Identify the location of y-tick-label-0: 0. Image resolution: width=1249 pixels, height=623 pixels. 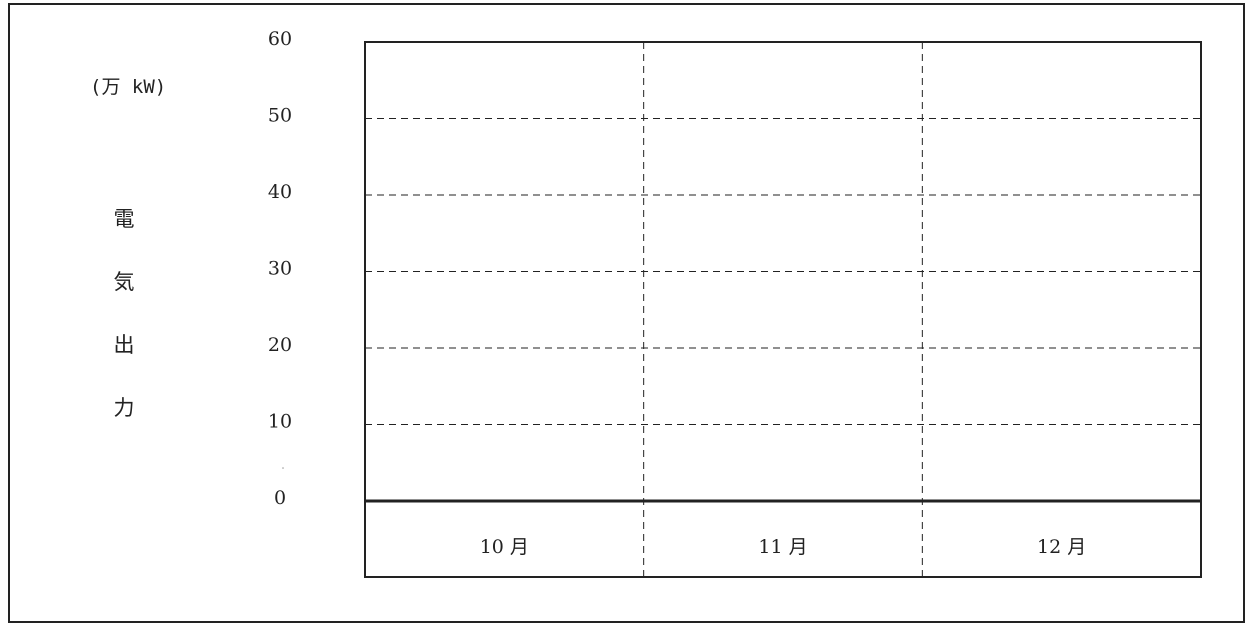
(280, 498).